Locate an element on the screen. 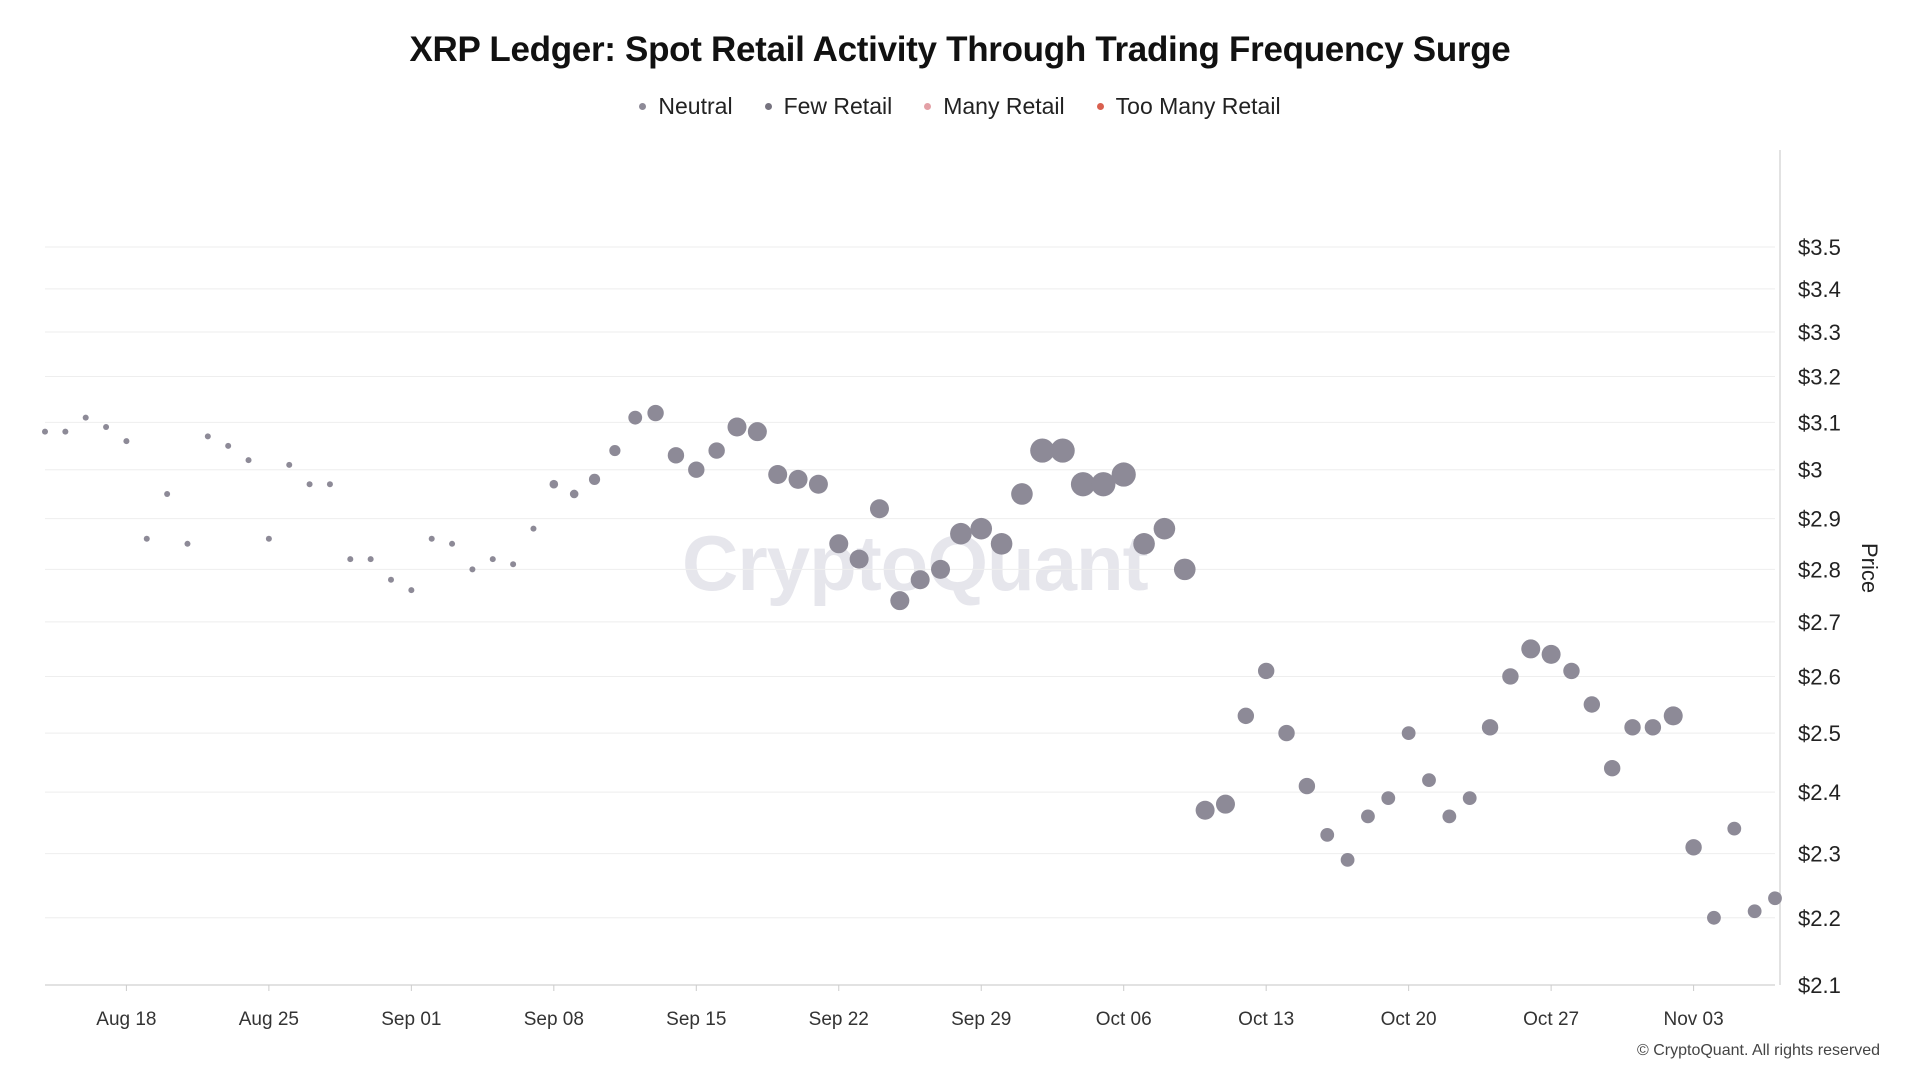 This screenshot has height=1080, width=1920. legend-label-neutral: Neutral is located at coordinates (695, 106).